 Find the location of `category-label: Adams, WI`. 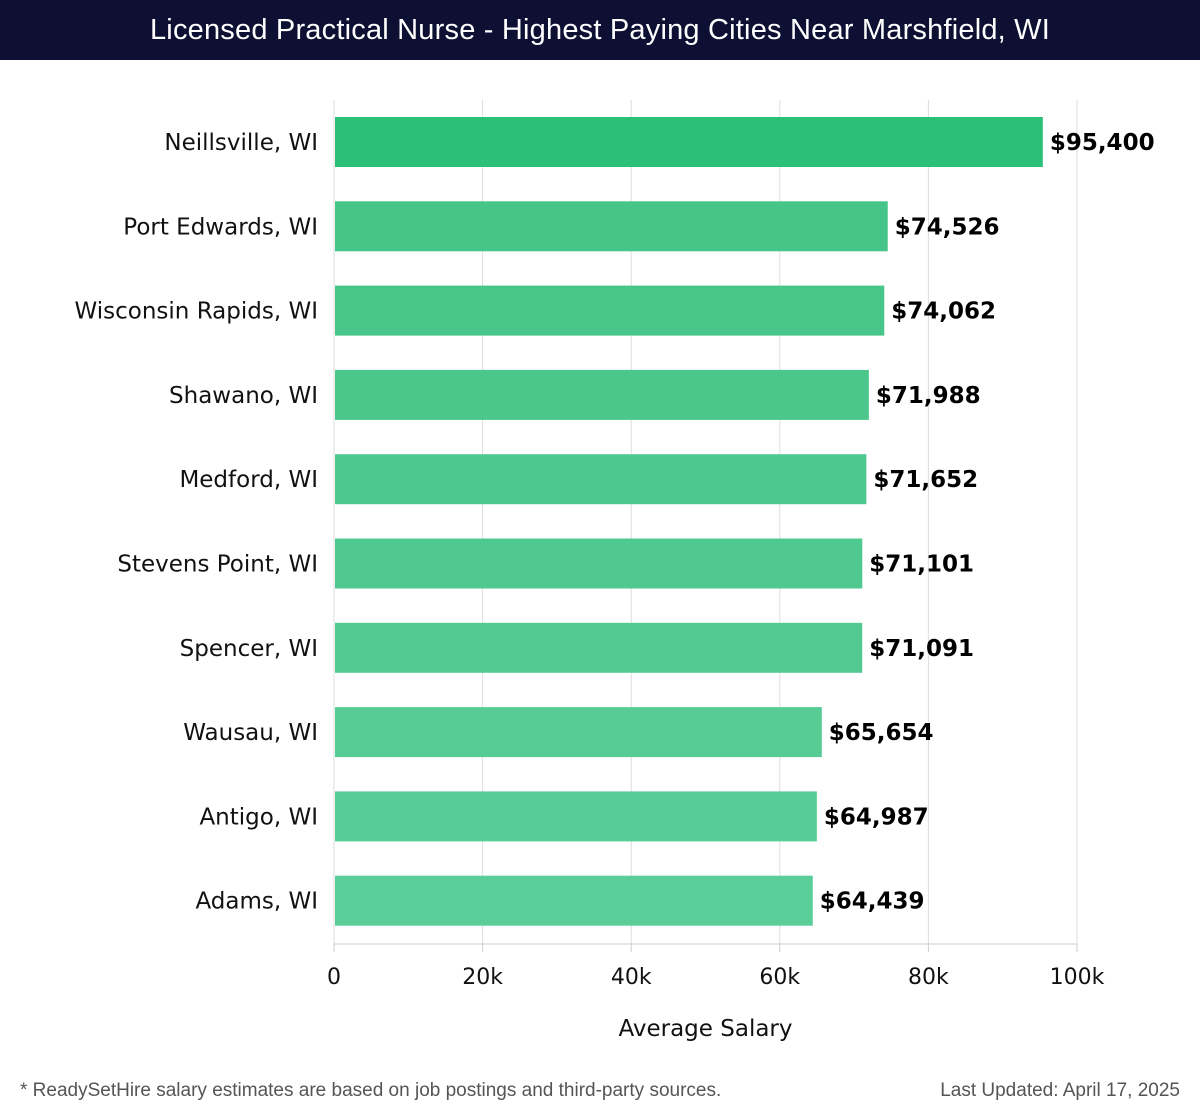

category-label: Adams, WI is located at coordinates (256, 902).